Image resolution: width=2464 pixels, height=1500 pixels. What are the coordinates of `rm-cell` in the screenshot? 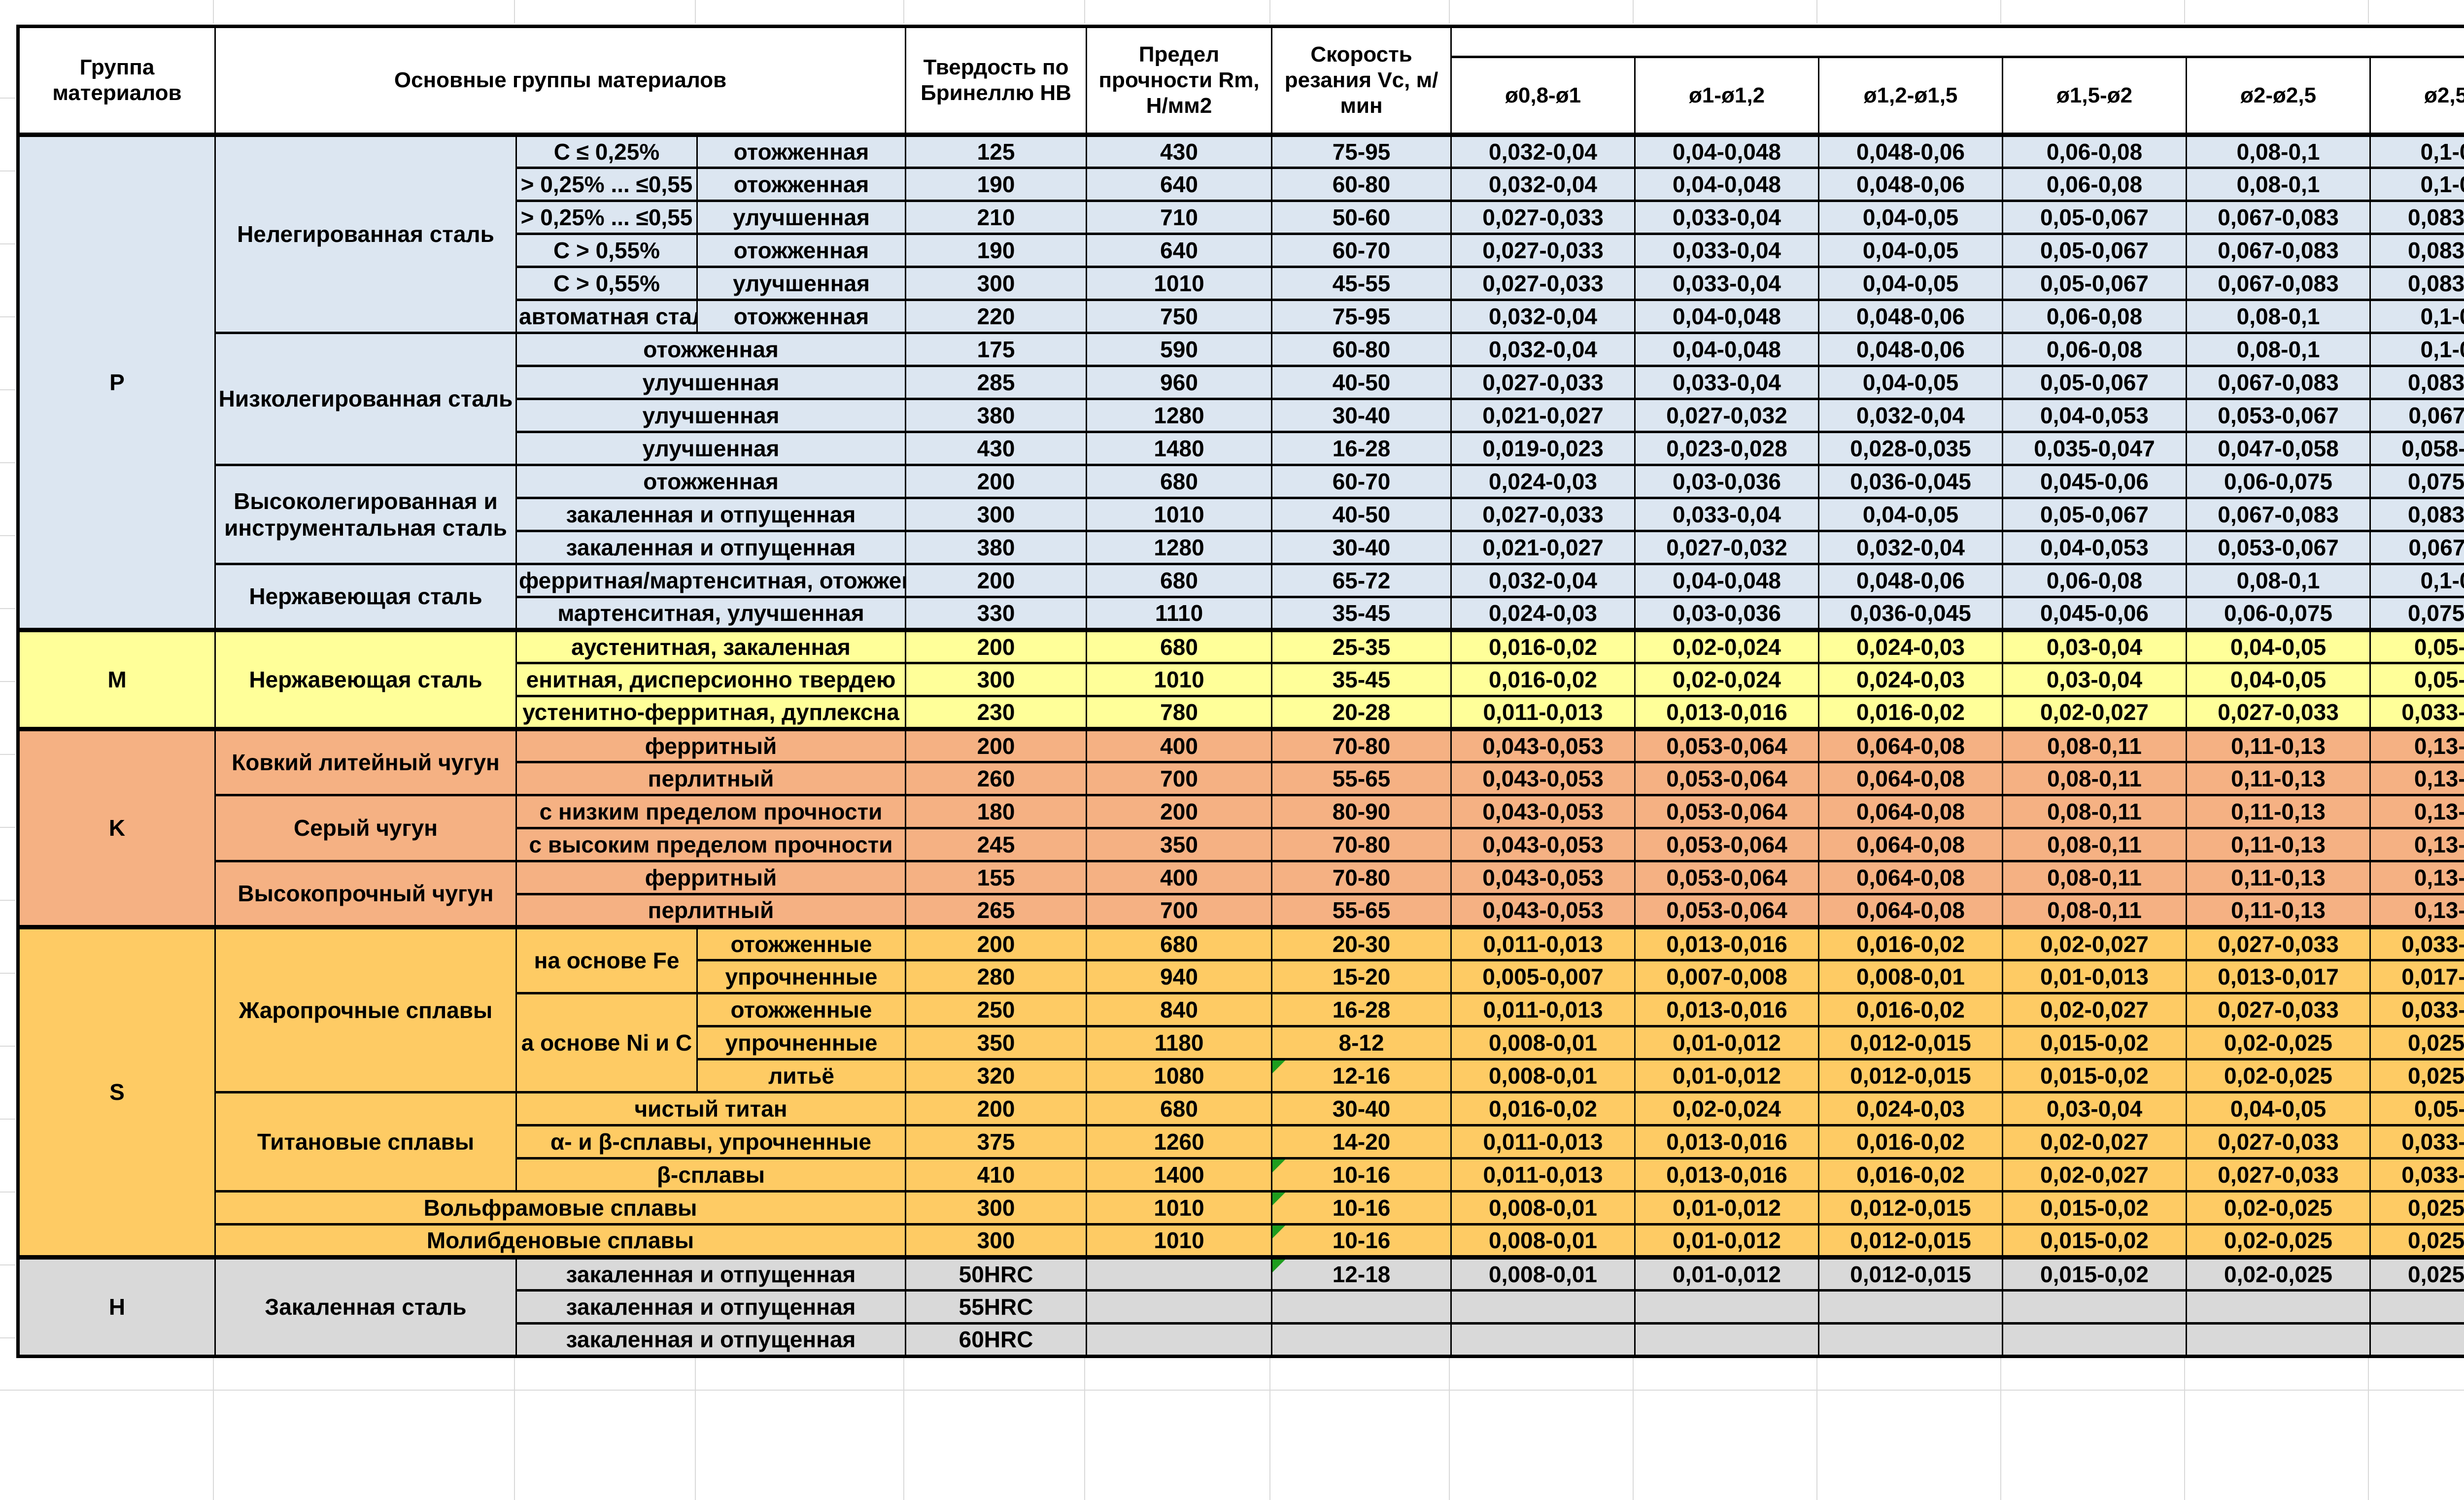 It's located at (1179, 1273).